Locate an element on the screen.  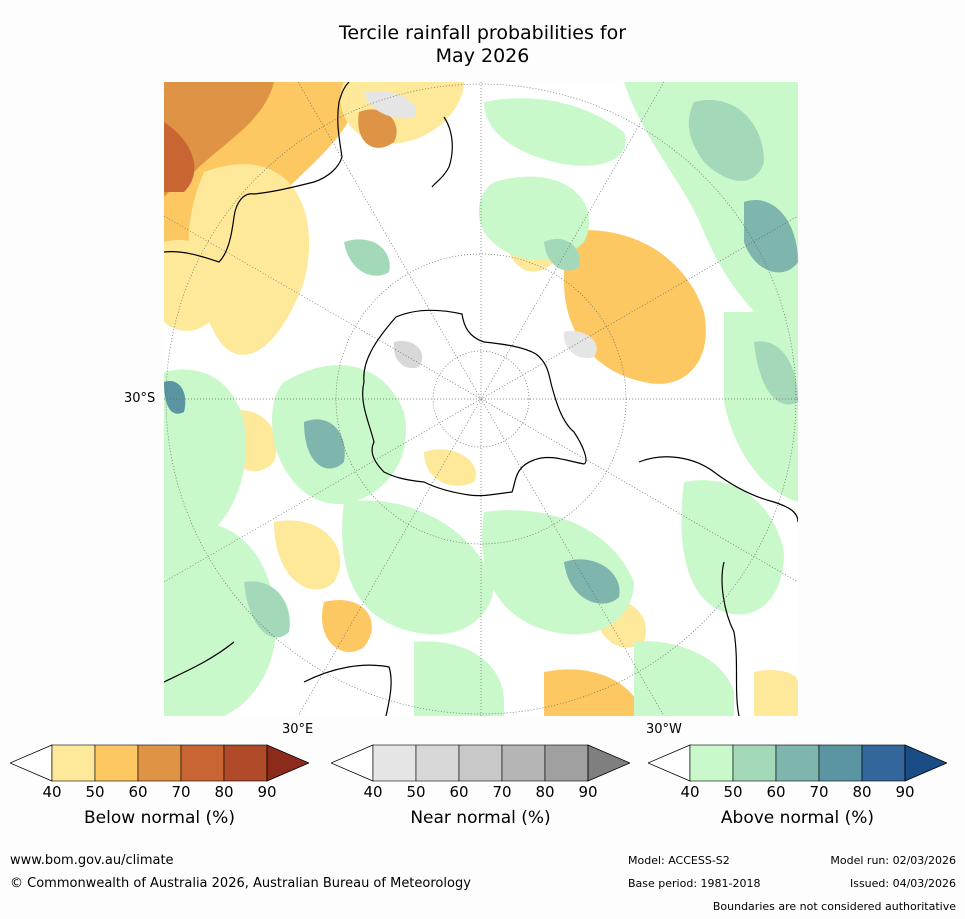
near-normal-colorbar-title: Near normal (%) is located at coordinates (480, 818).